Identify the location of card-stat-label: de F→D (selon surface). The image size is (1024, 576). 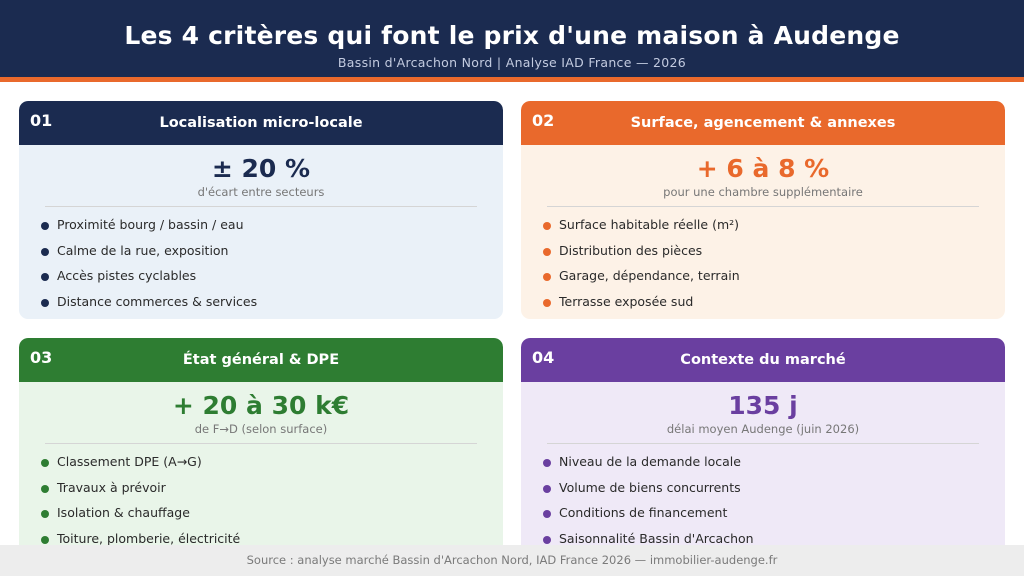
(261, 429).